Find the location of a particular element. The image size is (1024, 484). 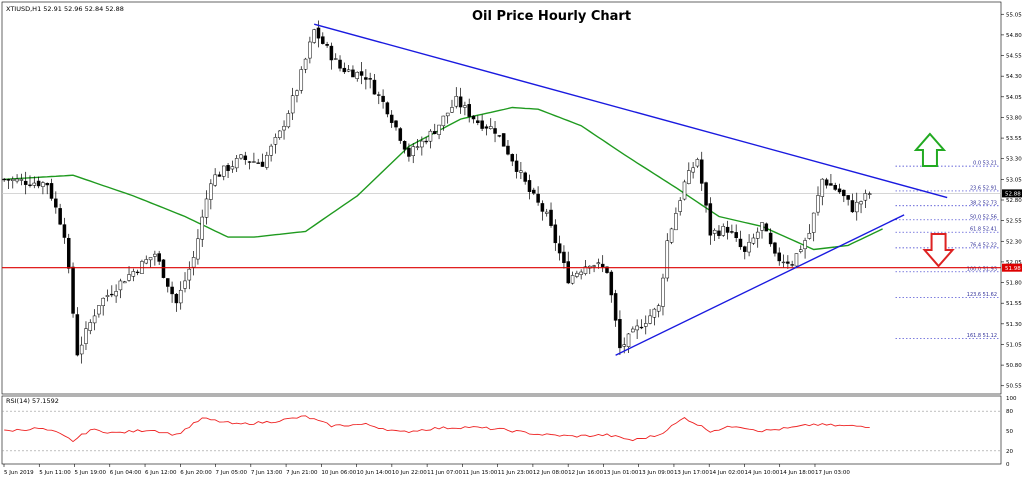

fib-level-label: 76.4 52.22 is located at coordinates (983, 245).